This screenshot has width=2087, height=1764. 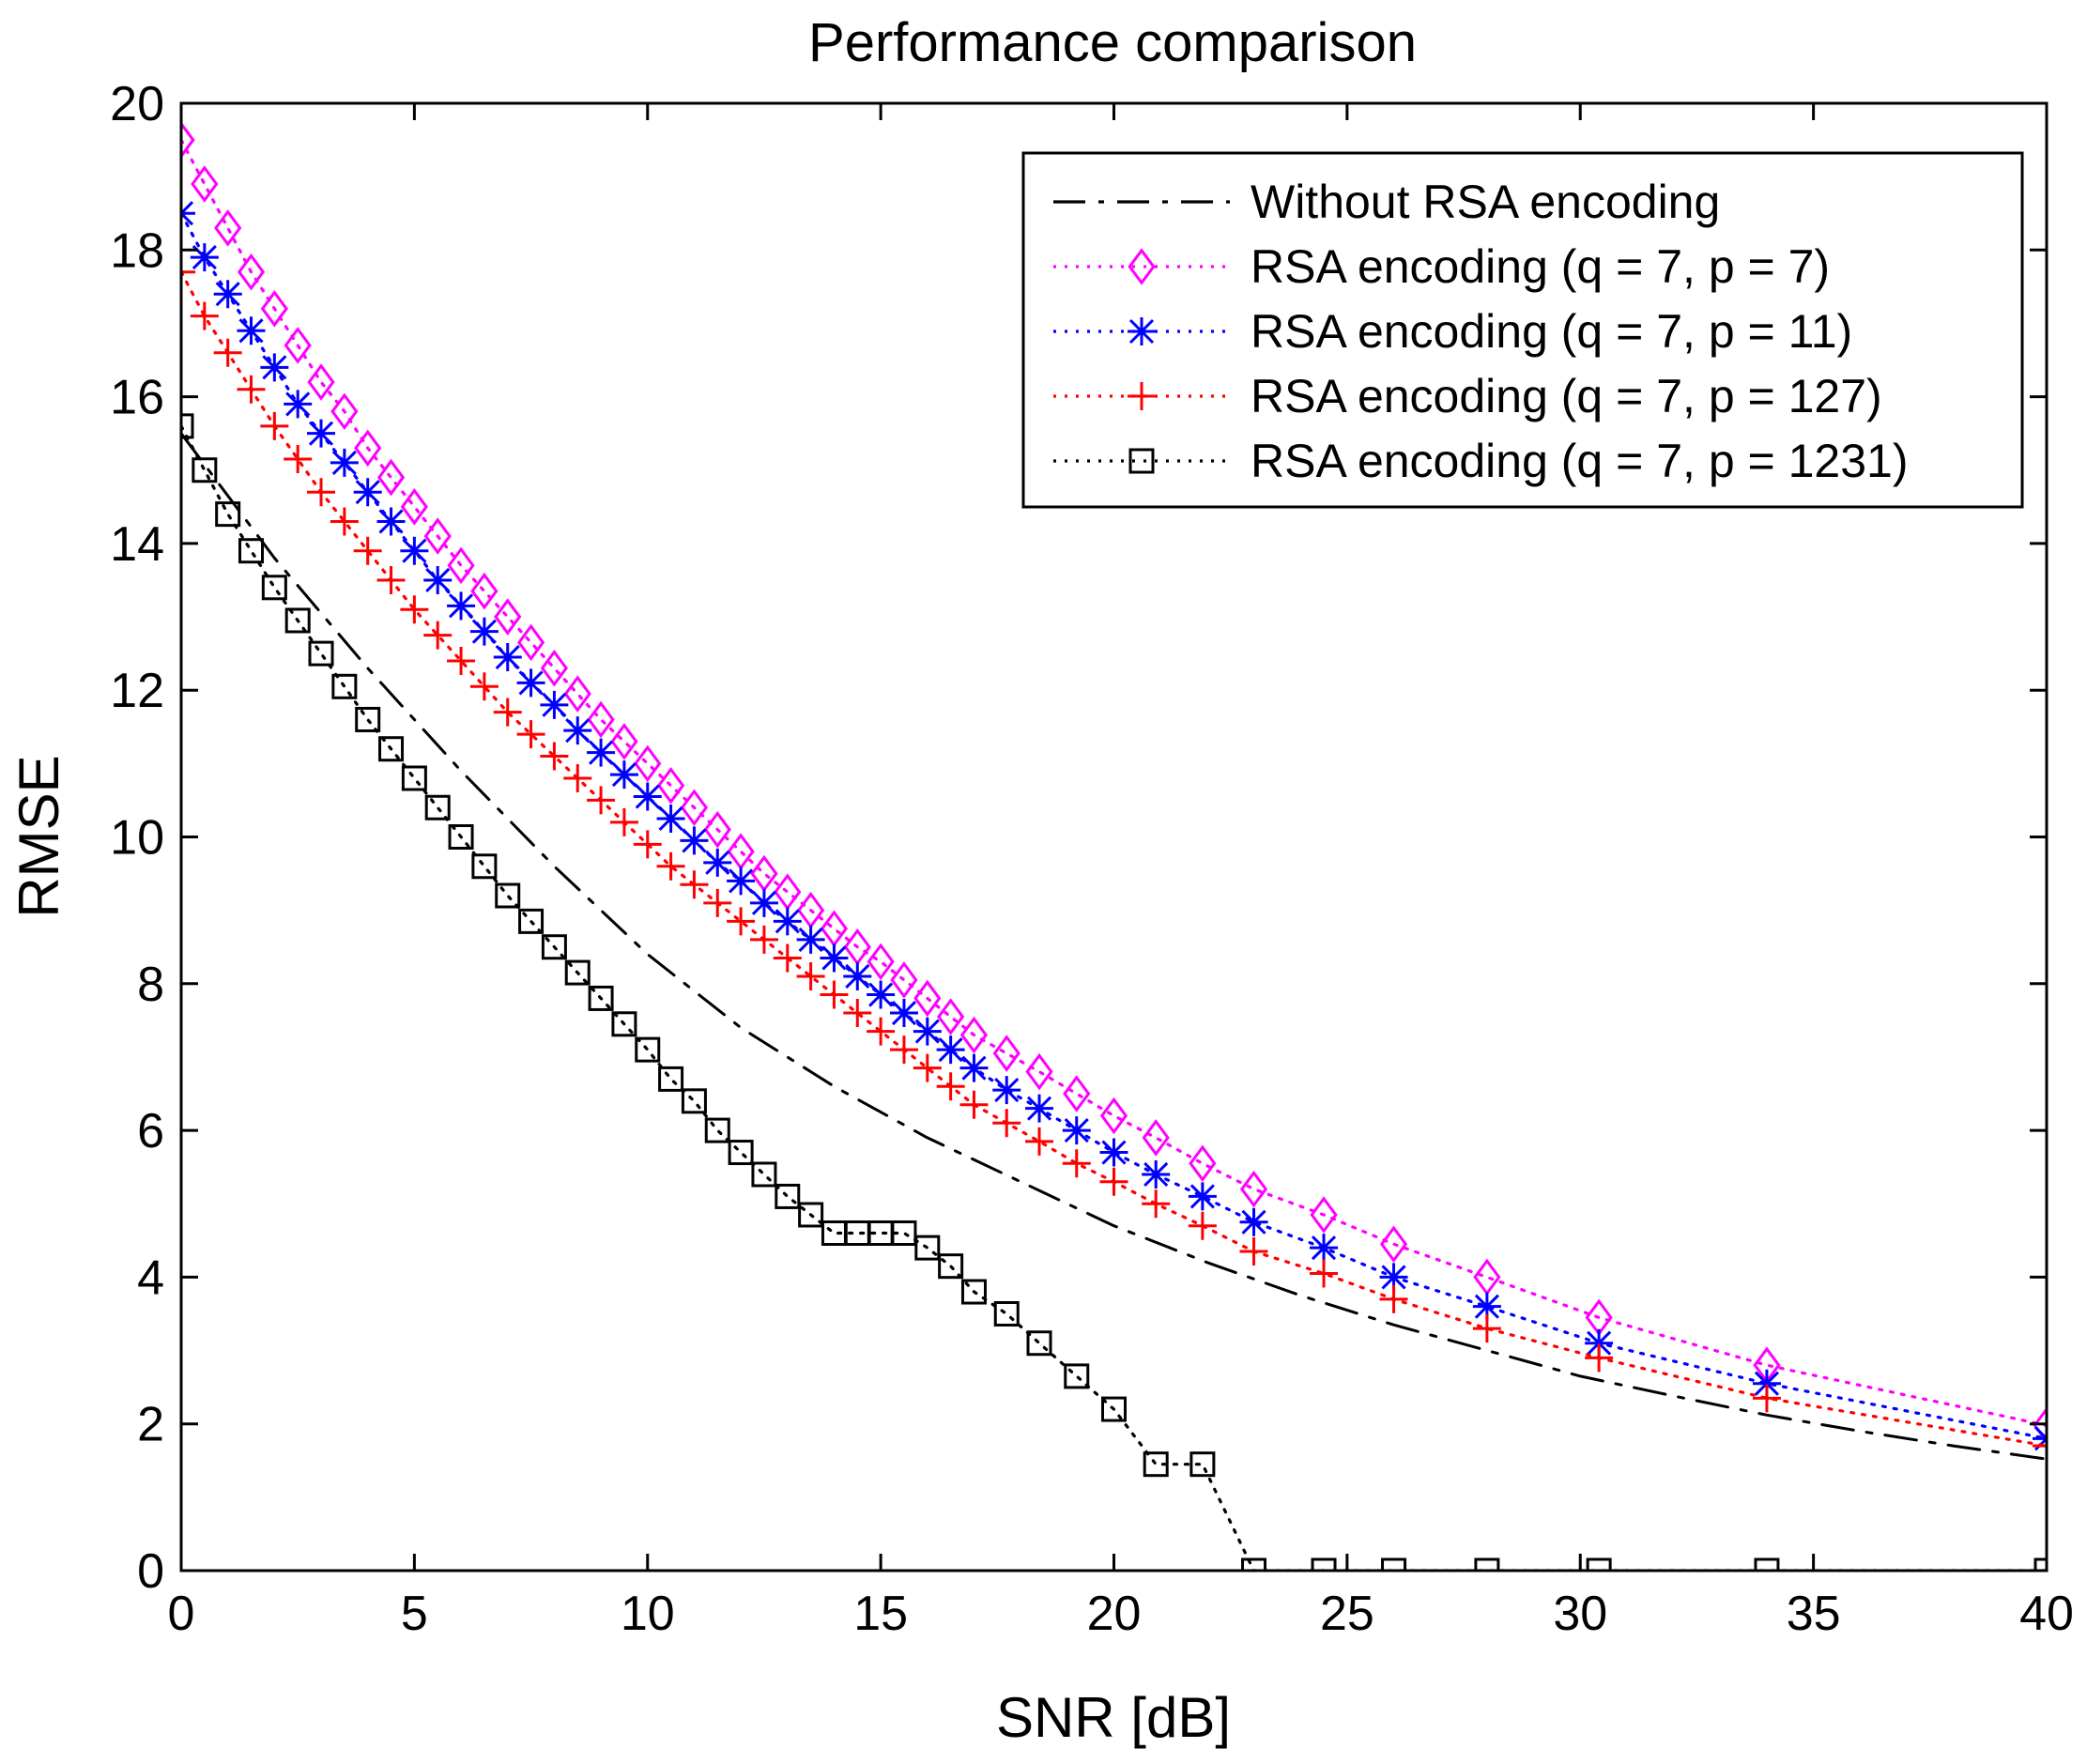 I want to click on y-tick-label: 10, so click(x=137, y=839).